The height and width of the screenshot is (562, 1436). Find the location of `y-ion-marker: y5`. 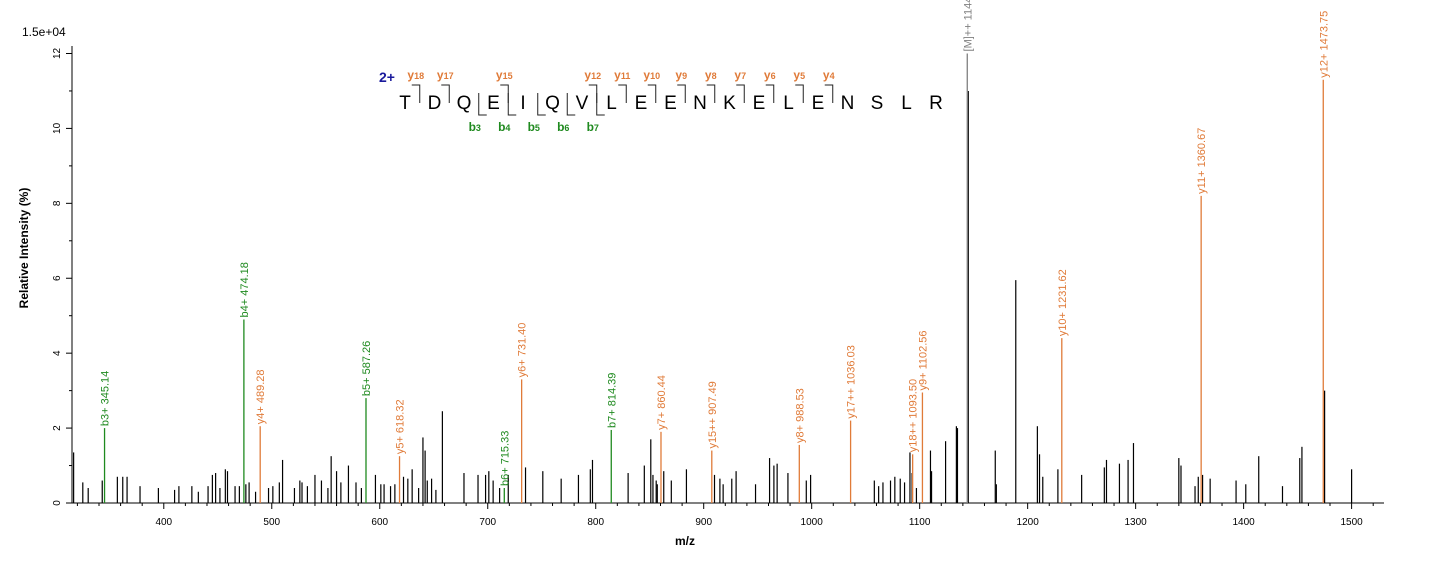

y-ion-marker: y5 is located at coordinates (799, 75).